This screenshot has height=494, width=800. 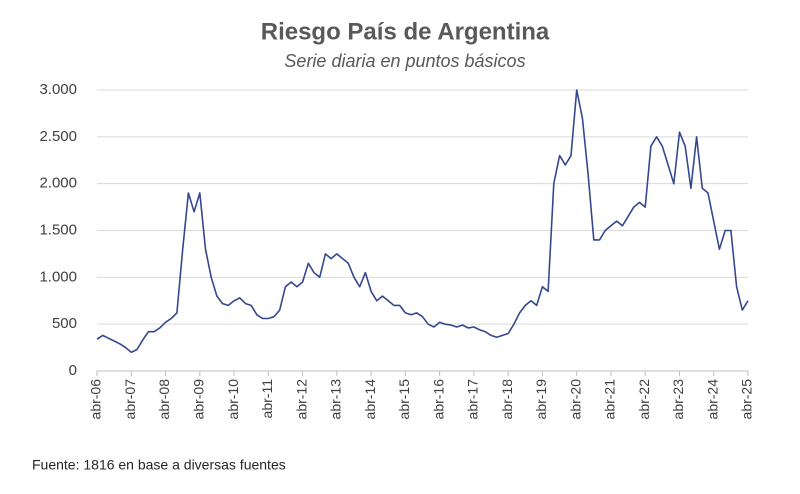 What do you see at coordinates (644, 399) in the screenshot?
I see `x-tick-label: abr-22` at bounding box center [644, 399].